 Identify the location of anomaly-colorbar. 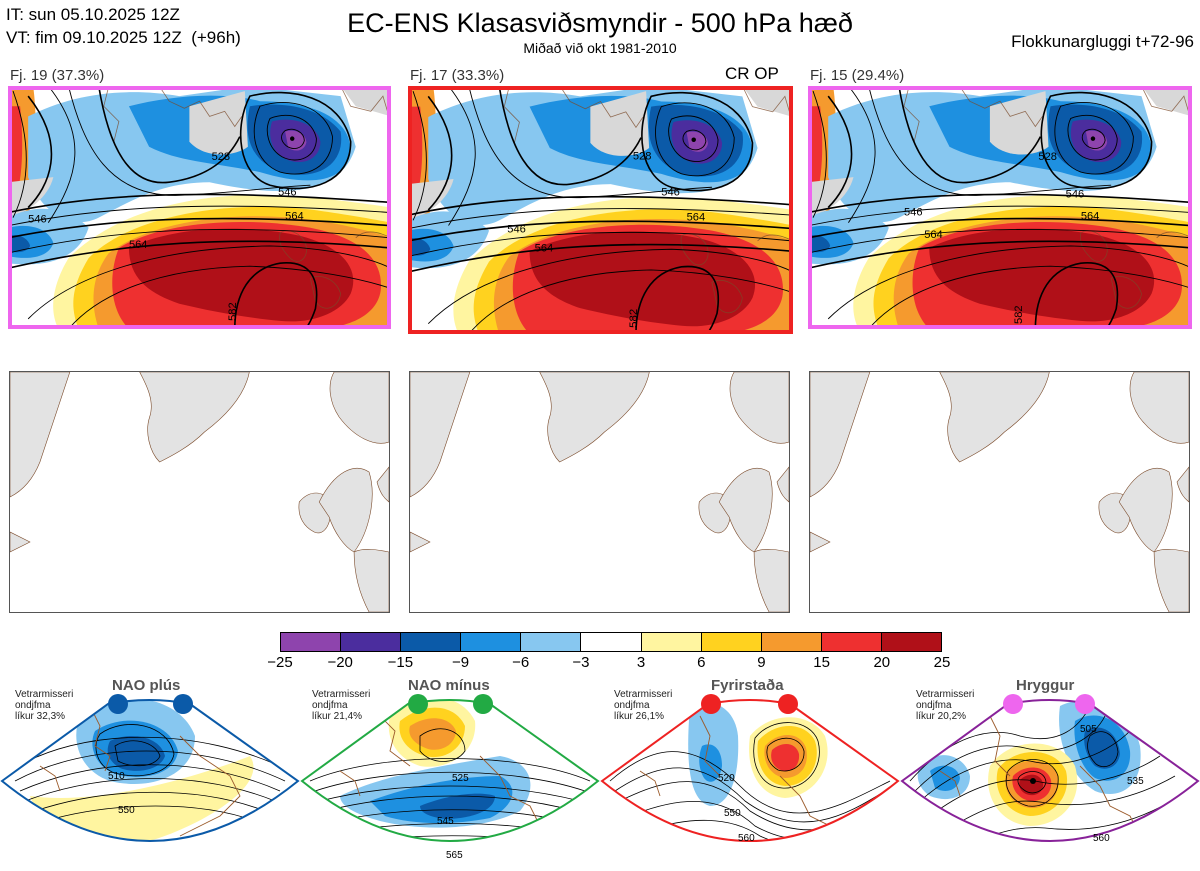
(611, 642).